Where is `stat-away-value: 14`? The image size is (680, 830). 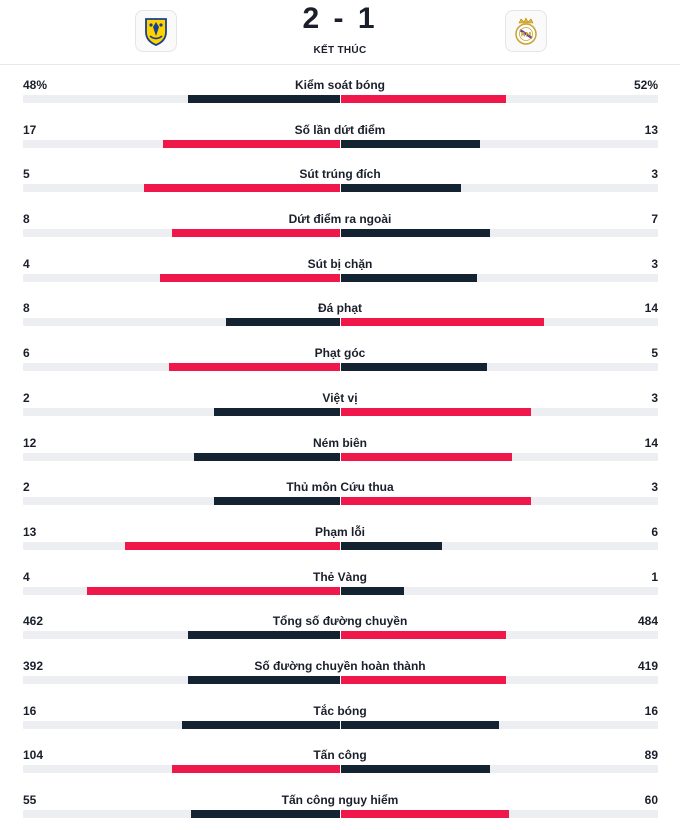
stat-away-value: 14 is located at coordinates (651, 442).